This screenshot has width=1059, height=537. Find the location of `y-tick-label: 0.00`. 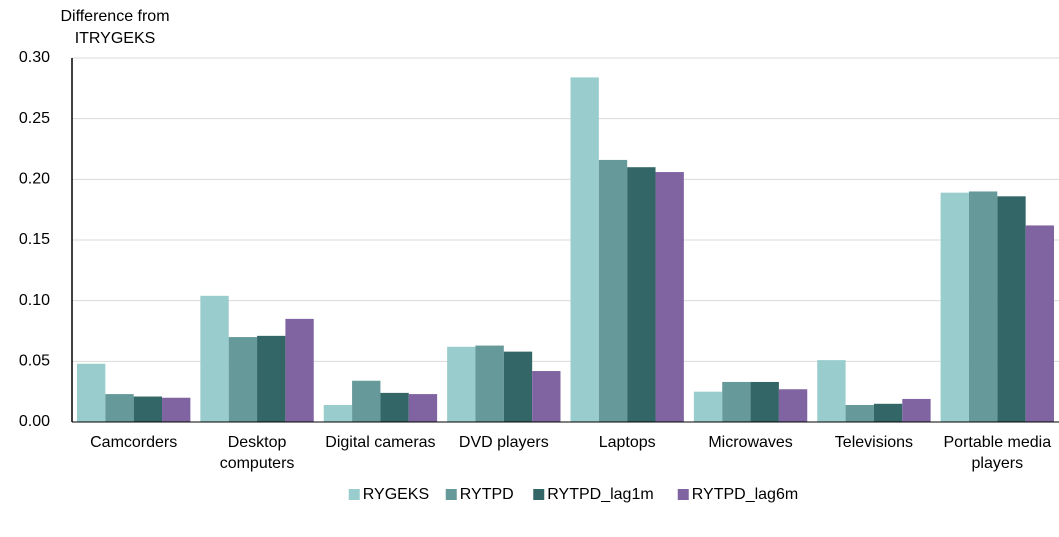

y-tick-label: 0.00 is located at coordinates (34, 421).